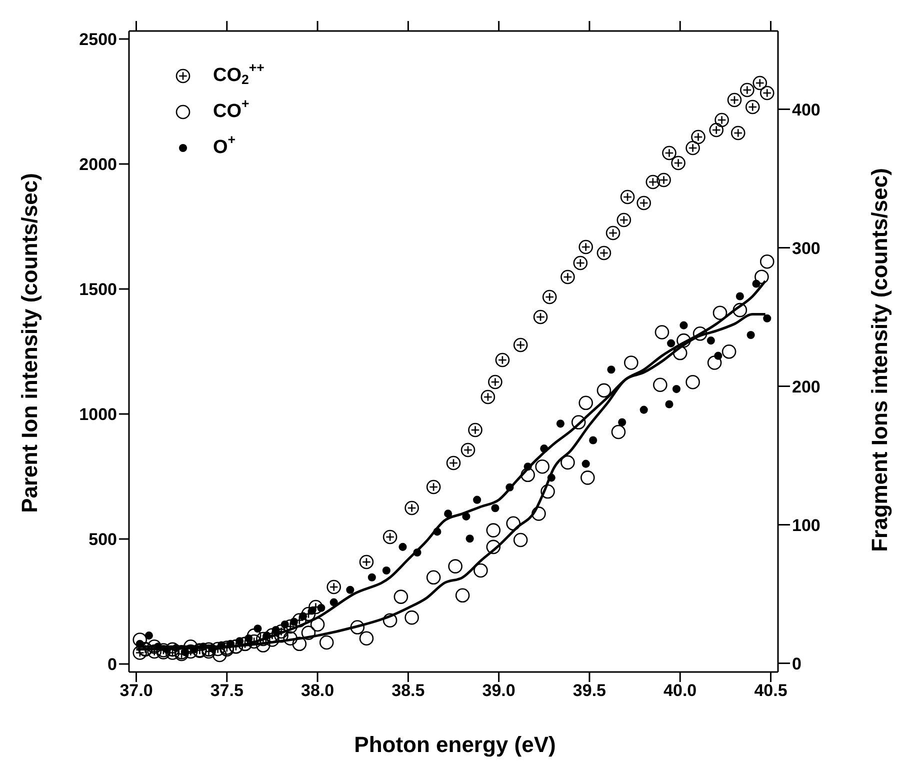  Describe the element at coordinates (680, 690) in the screenshot. I see `x-tick-label: 40.0` at that location.